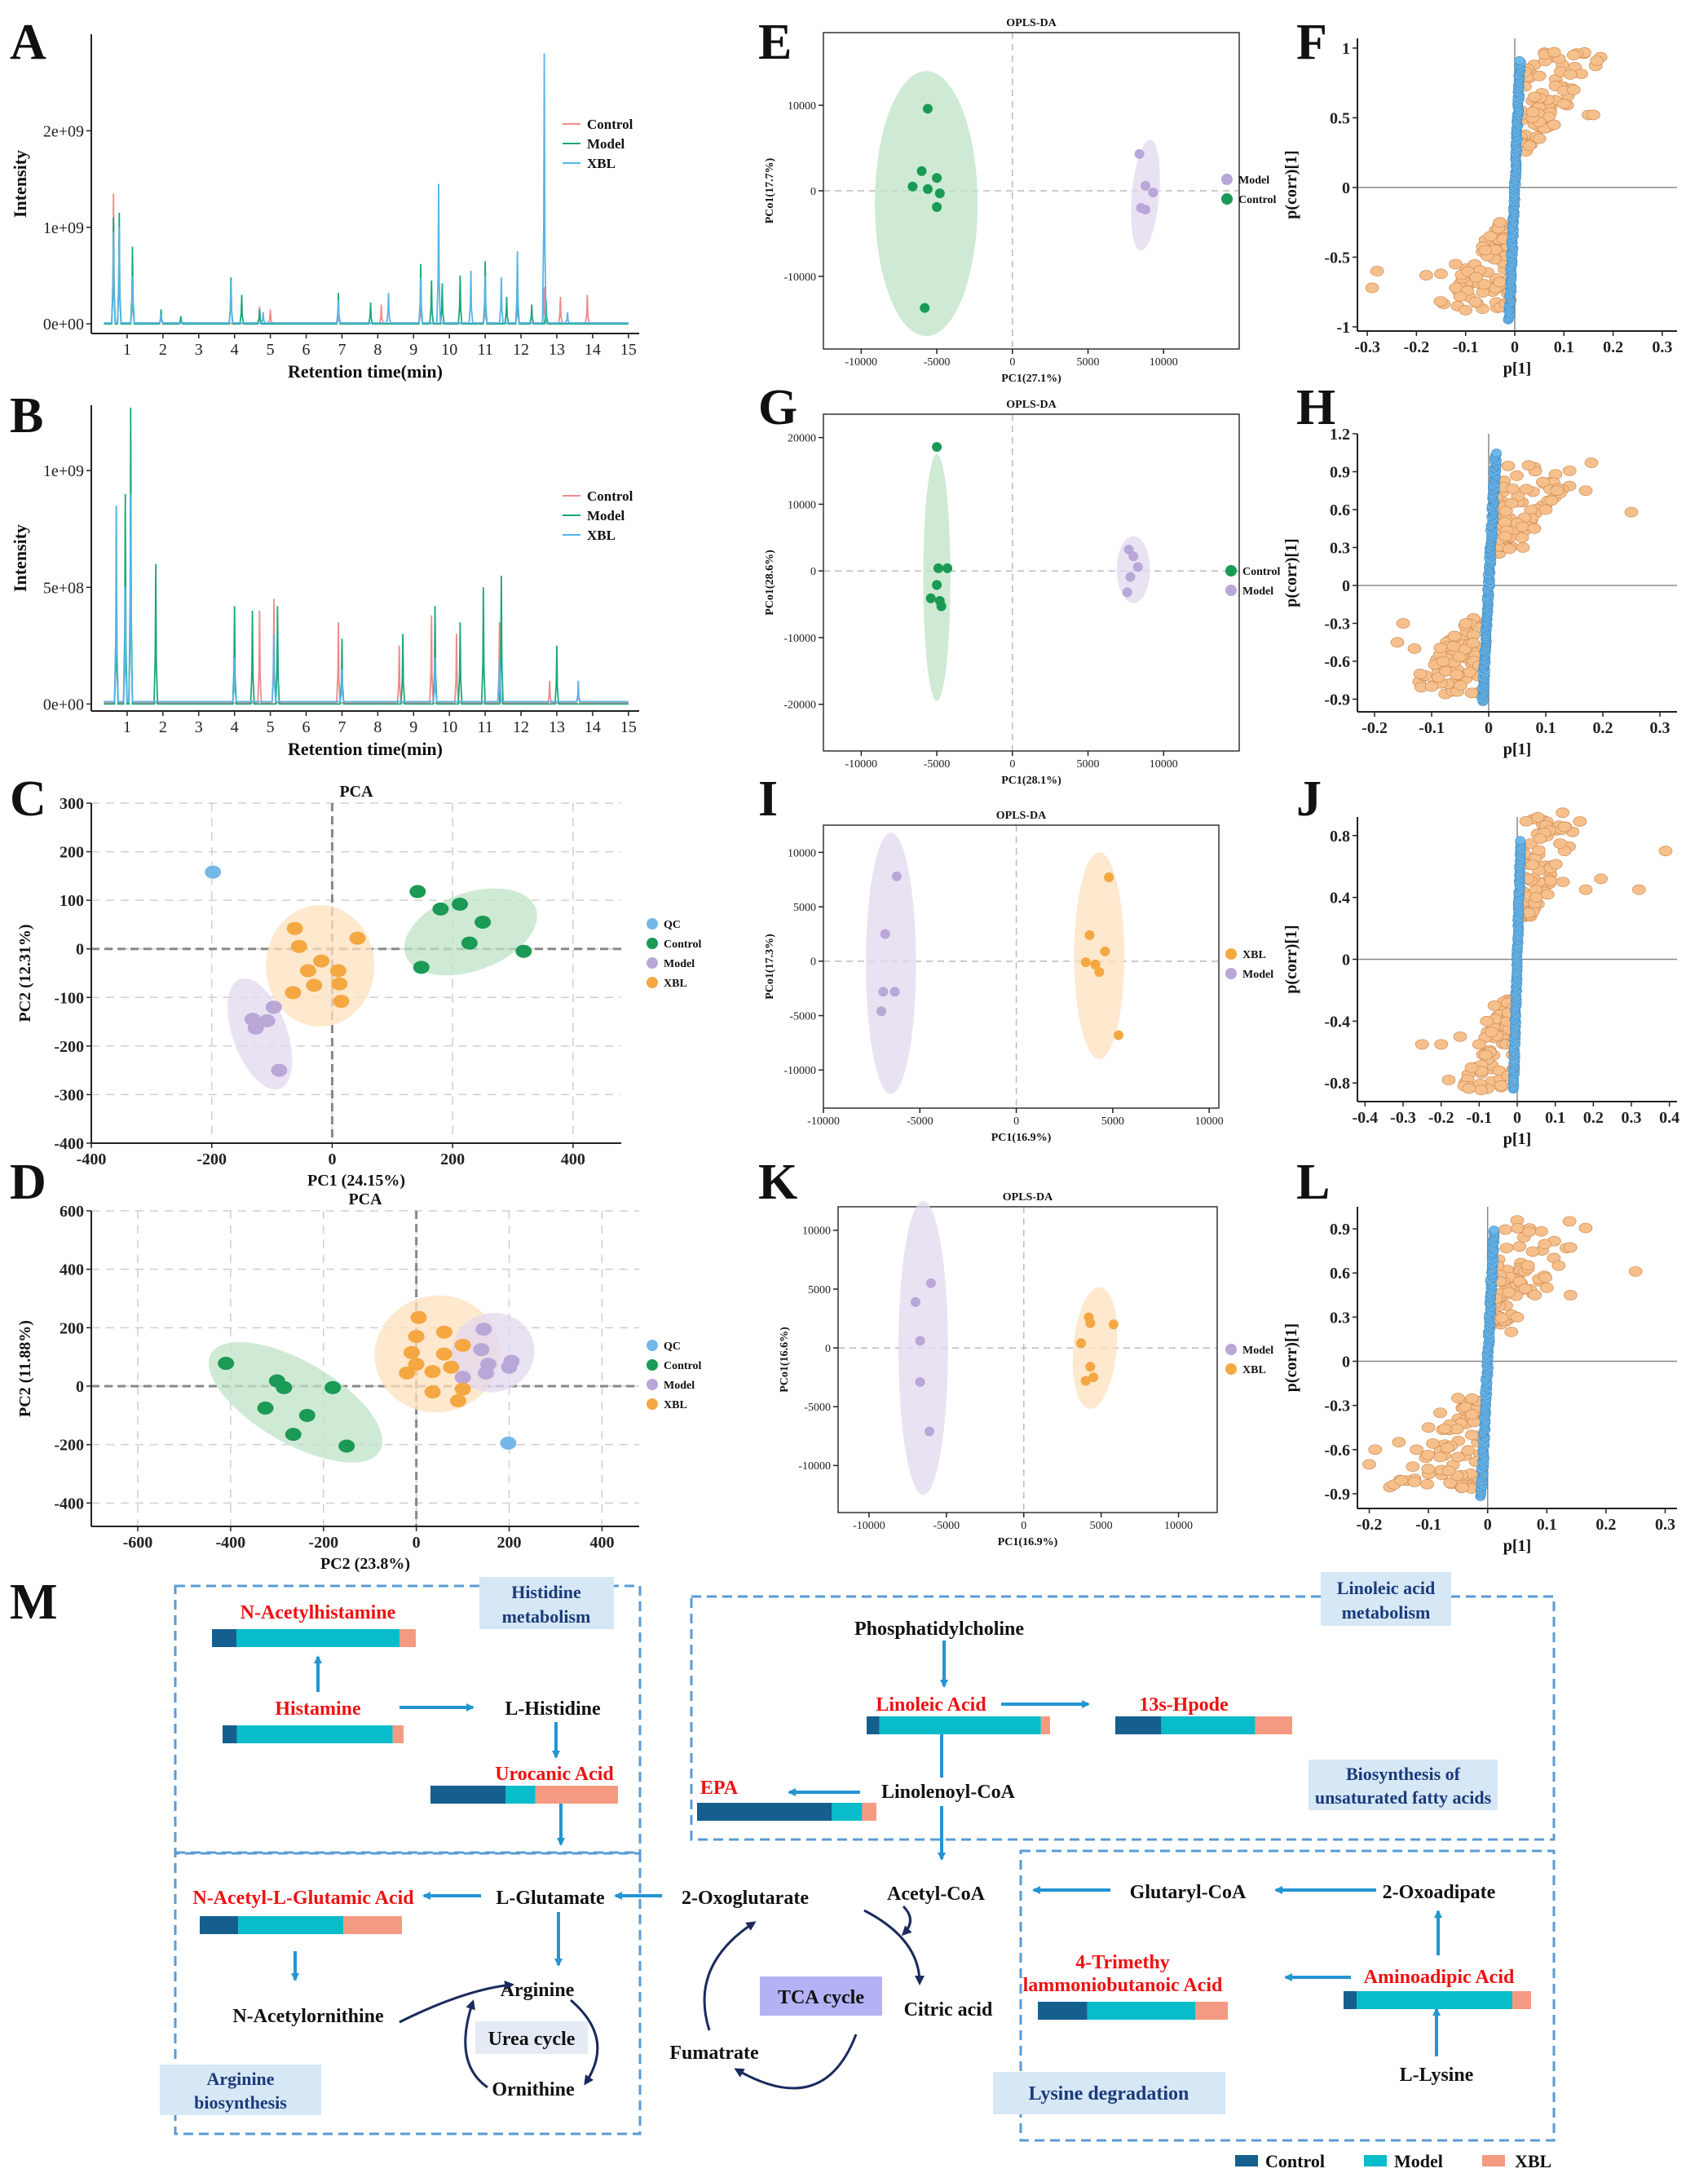  I want to click on bar-linoleic-model, so click(960, 1725).